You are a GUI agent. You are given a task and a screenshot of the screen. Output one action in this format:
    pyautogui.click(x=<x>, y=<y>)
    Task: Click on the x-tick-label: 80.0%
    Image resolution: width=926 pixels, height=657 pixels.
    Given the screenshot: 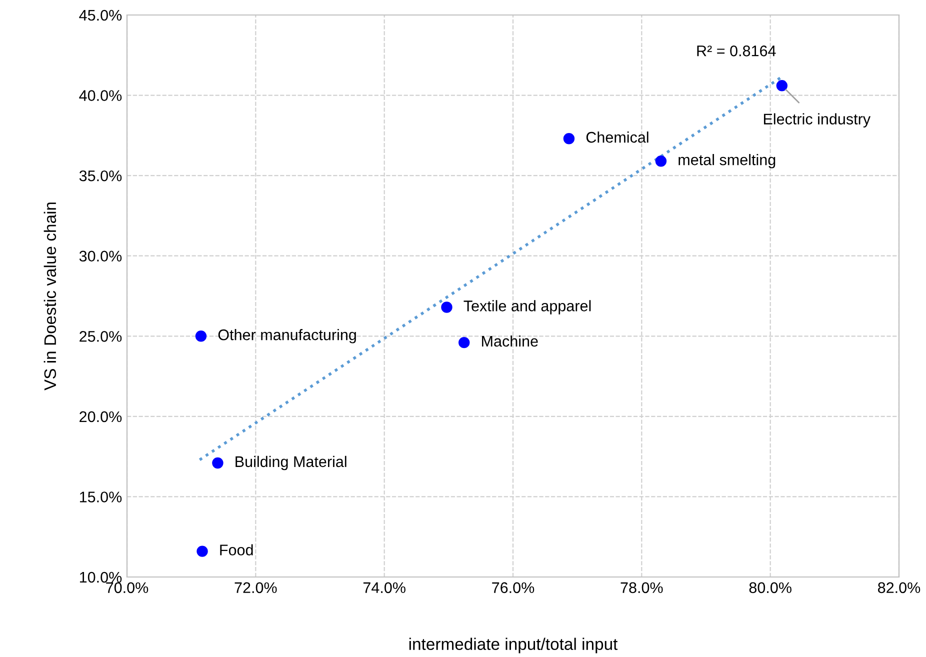 What is the action you would take?
    pyautogui.click(x=770, y=588)
    